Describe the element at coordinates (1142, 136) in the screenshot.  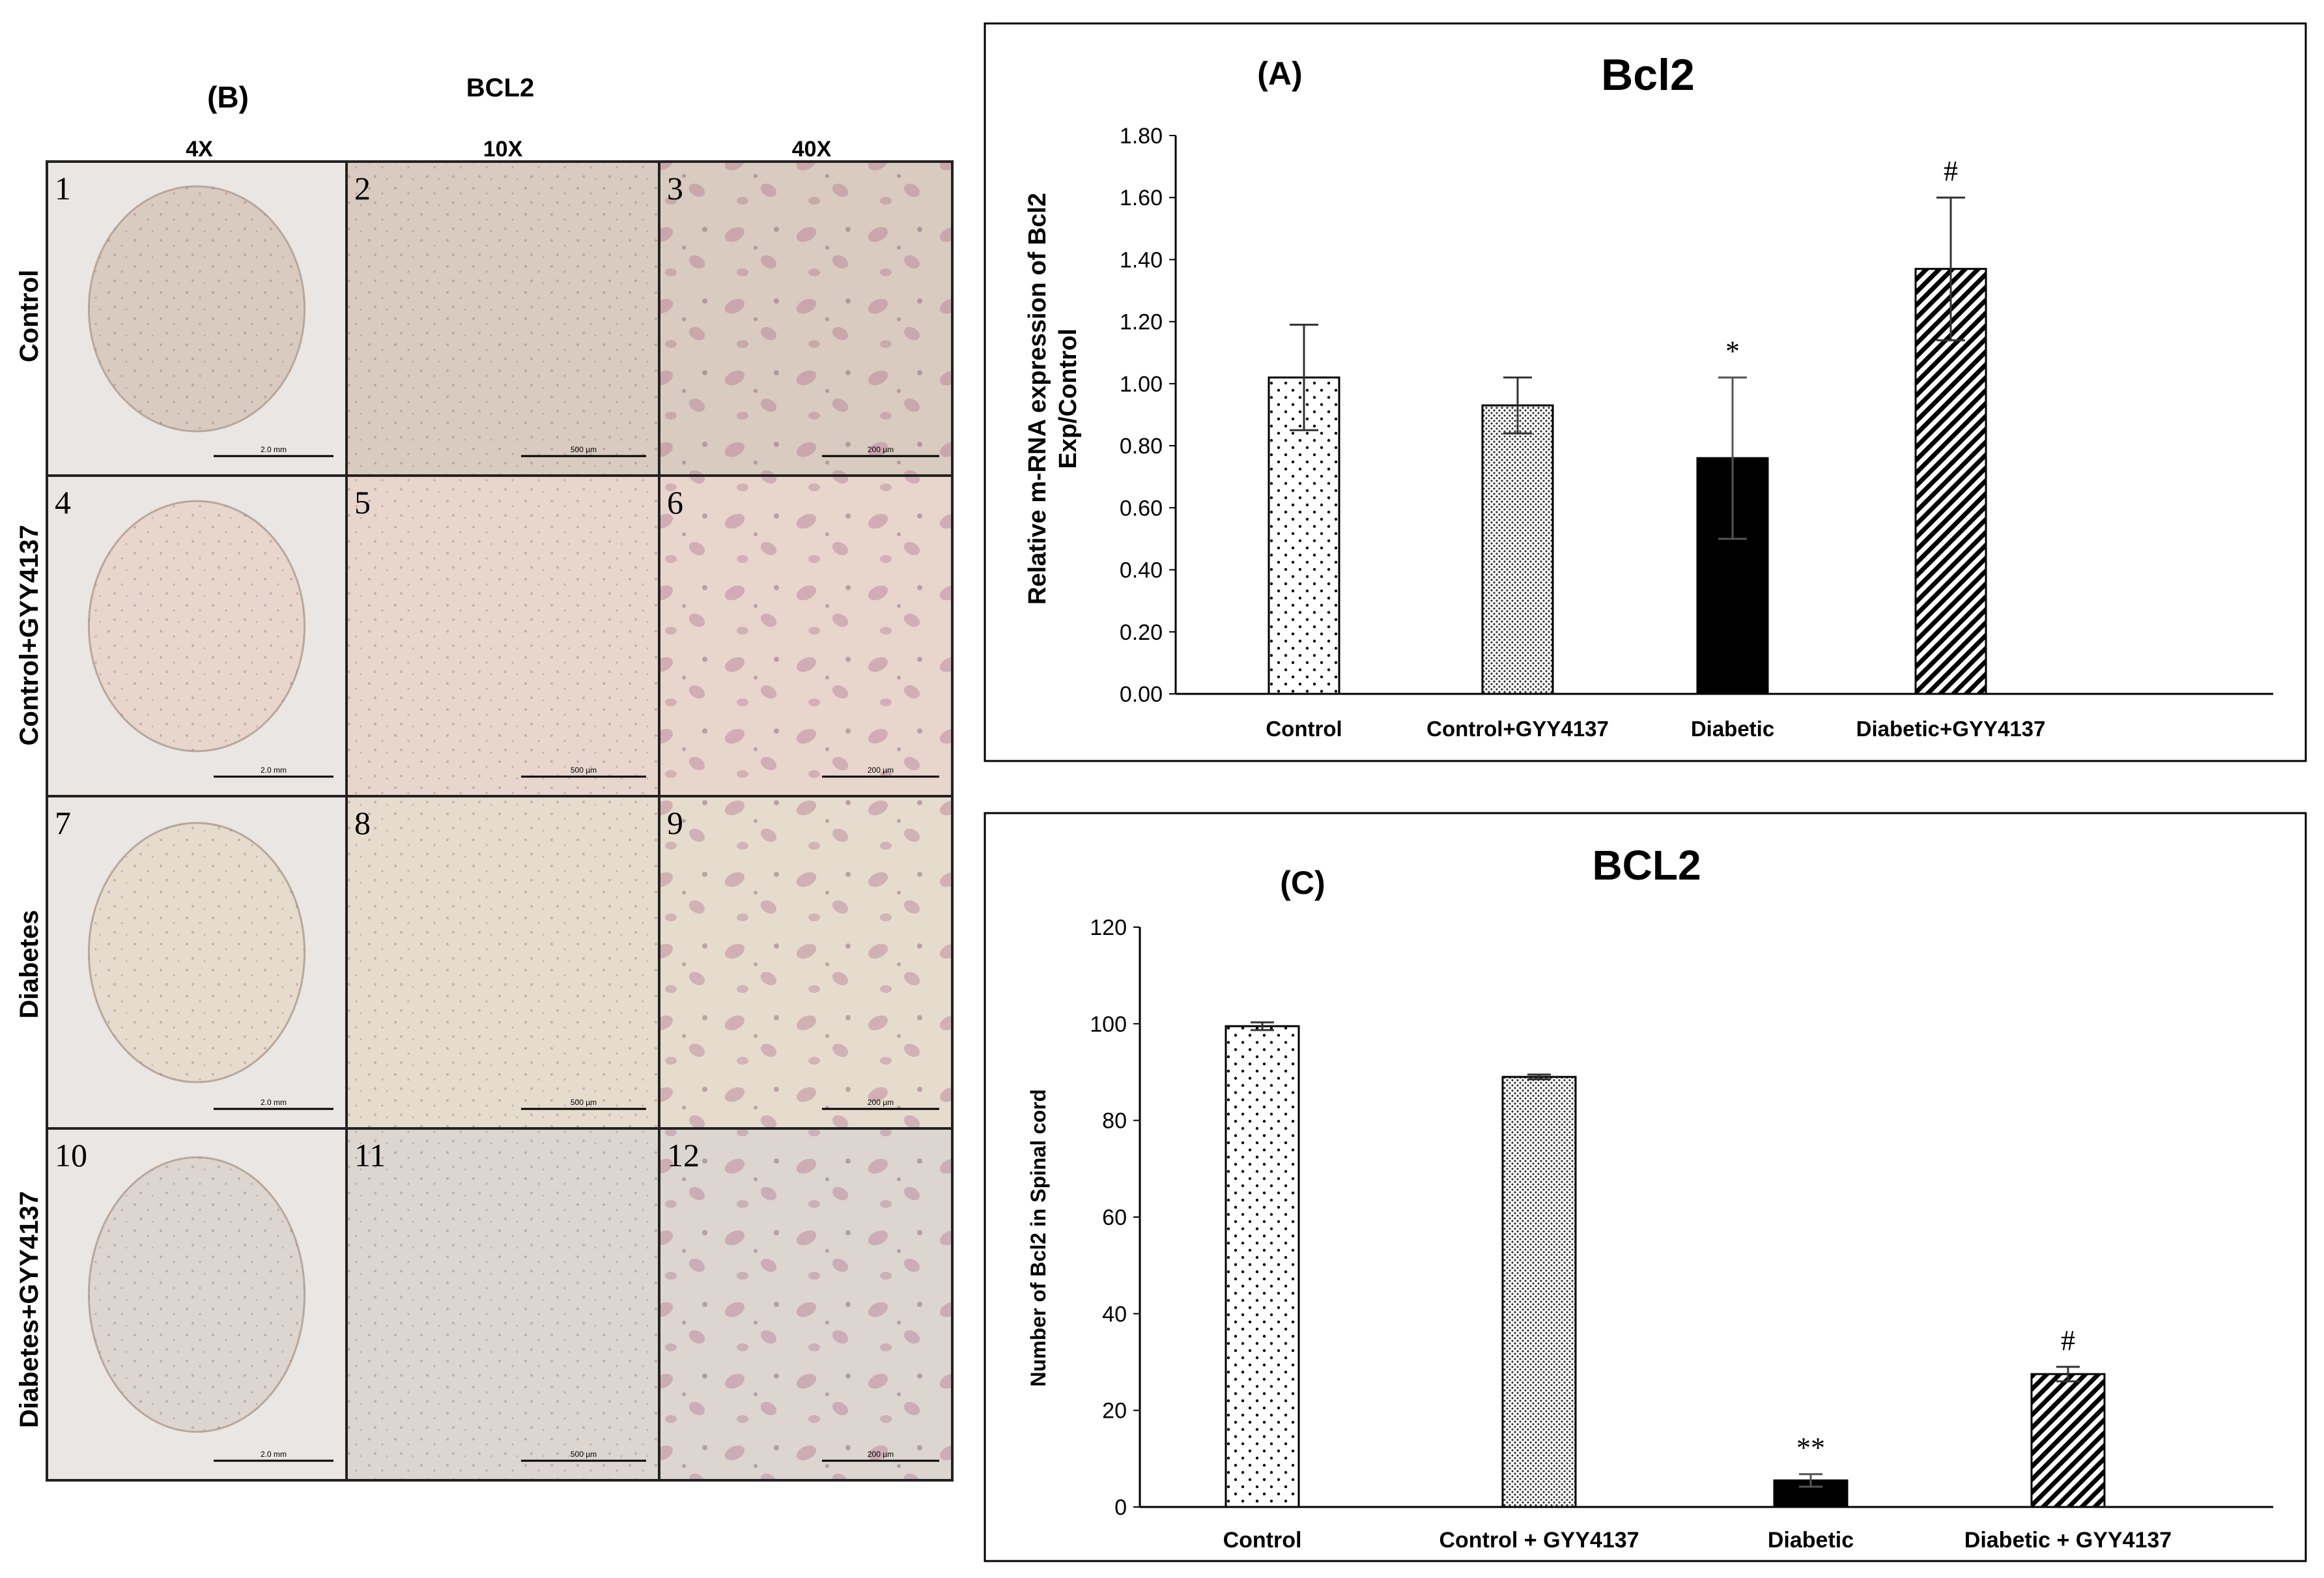
I see `y-tick-label: 1.80` at that location.